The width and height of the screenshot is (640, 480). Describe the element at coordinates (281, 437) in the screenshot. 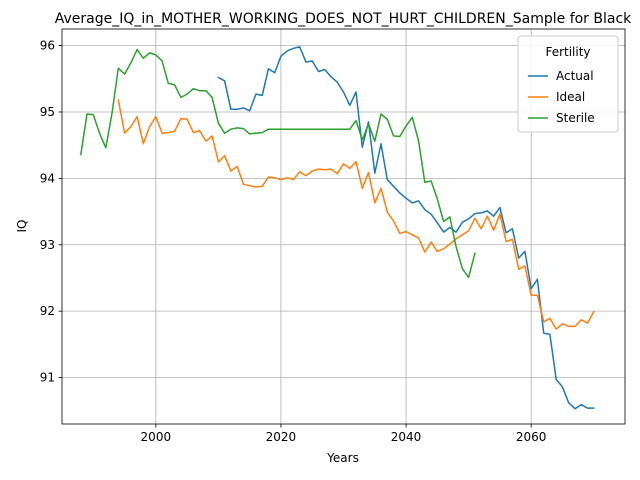

I see `x-tick-label: 2020` at that location.